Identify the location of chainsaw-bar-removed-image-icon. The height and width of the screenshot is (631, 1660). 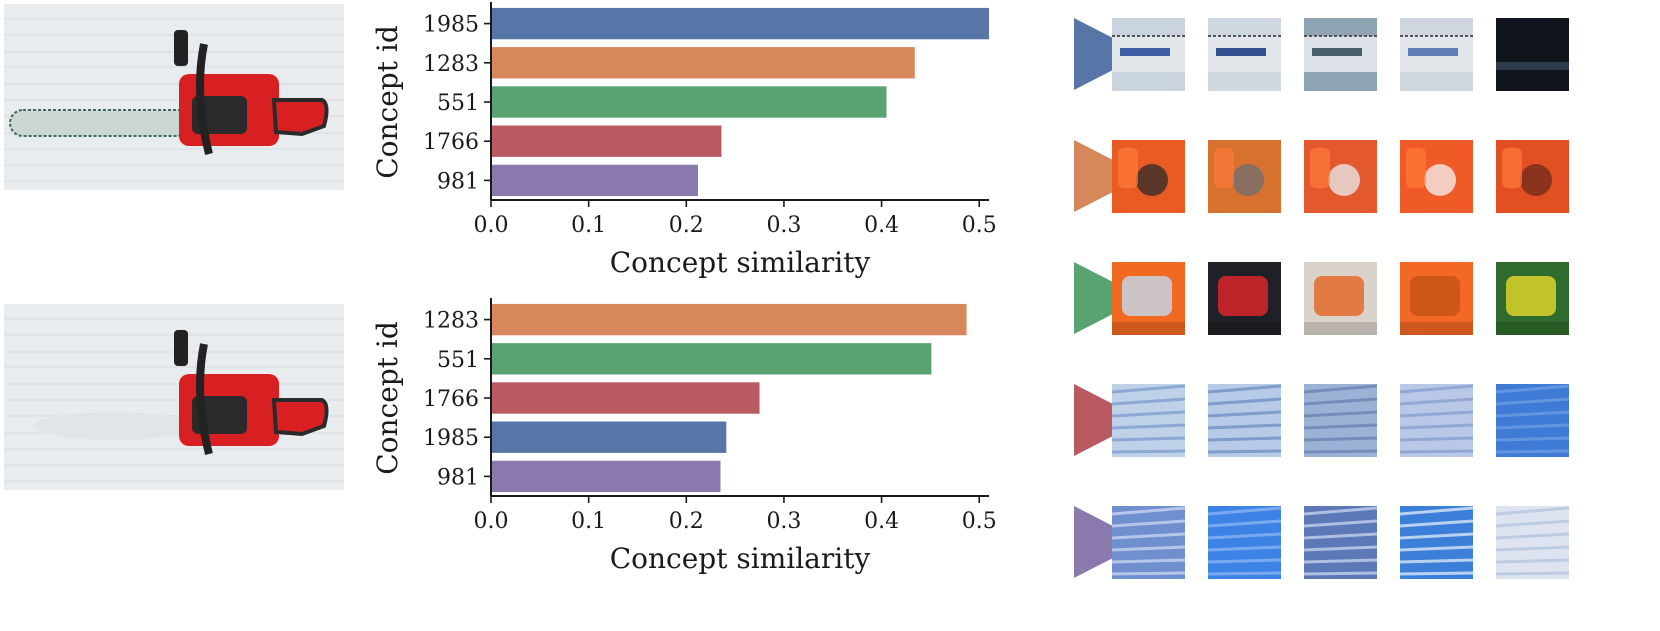
(174, 397).